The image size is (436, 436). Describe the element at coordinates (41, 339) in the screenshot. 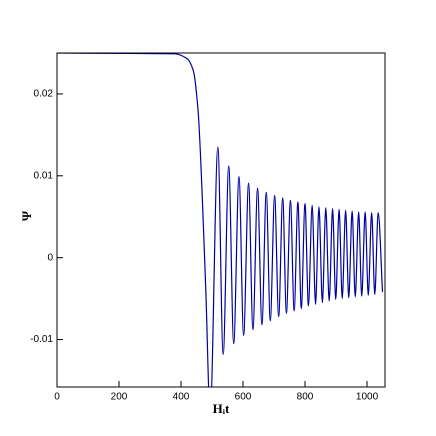

I see `y-tick-label: -0.01` at that location.